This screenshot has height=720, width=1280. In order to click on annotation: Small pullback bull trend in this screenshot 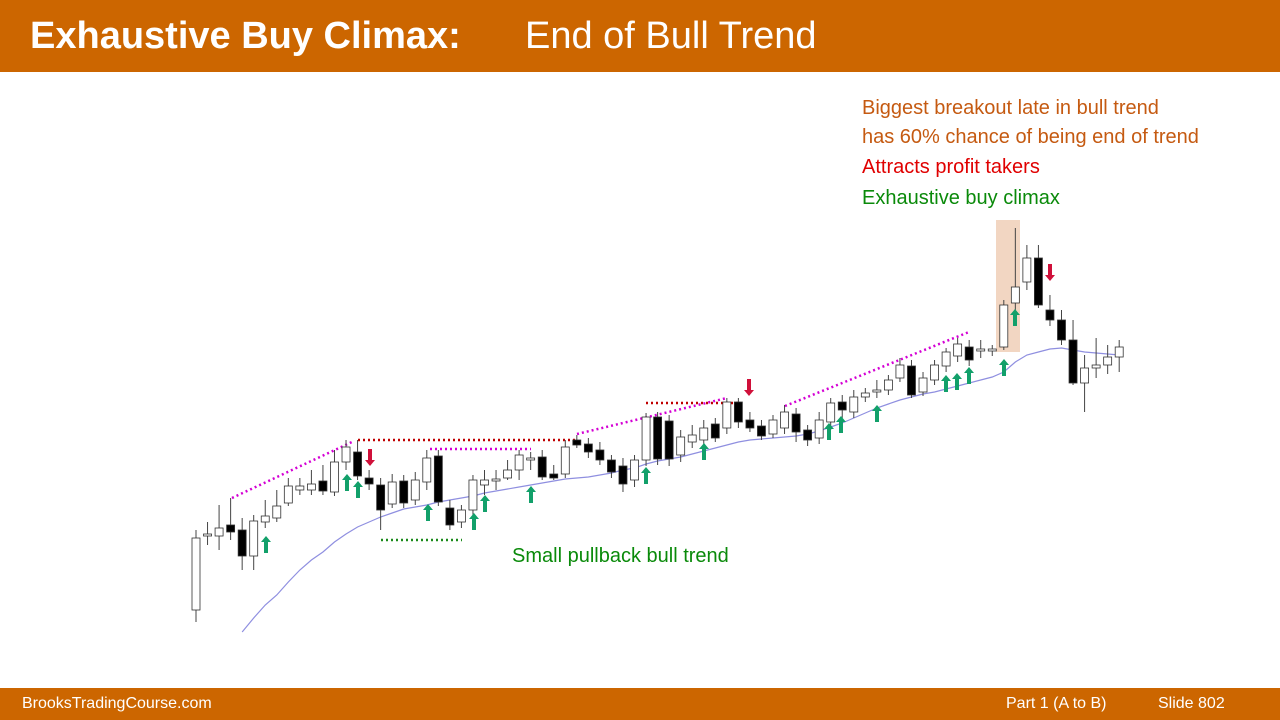, I will do `click(620, 556)`.